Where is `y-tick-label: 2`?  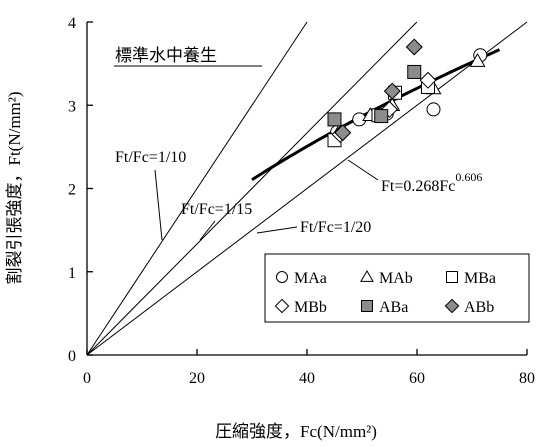
y-tick-label: 2 is located at coordinates (72, 190).